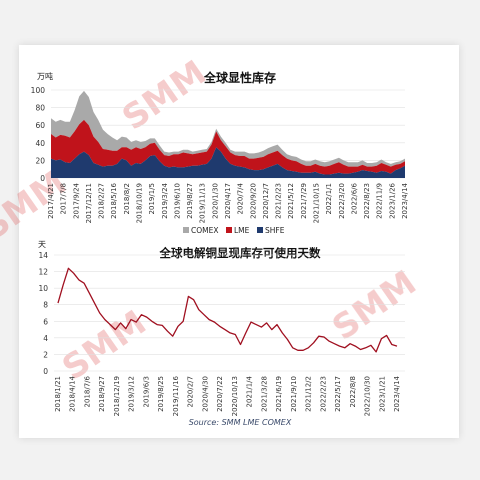  Describe the element at coordinates (43, 288) in the screenshot. I see `y-tick-label: 10` at that location.